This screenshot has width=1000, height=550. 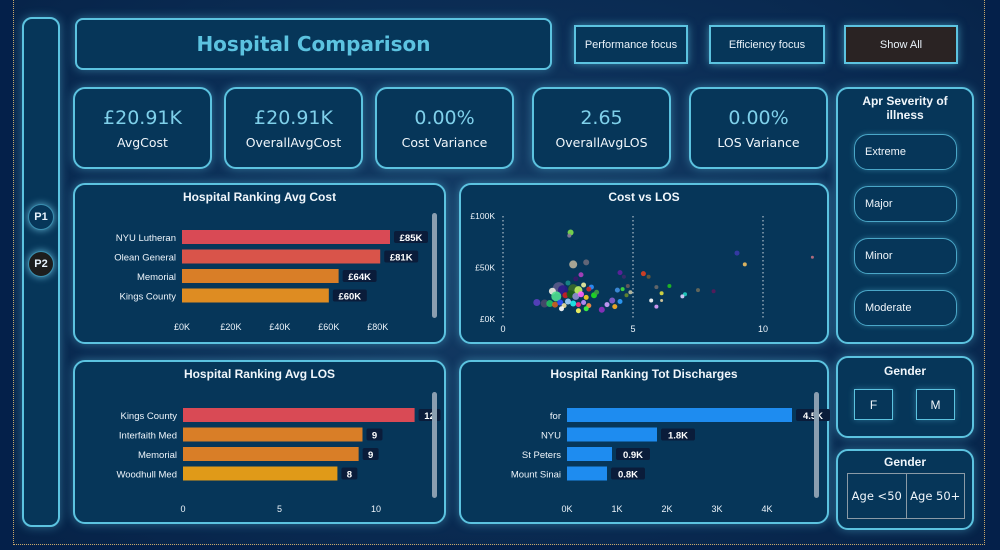 I want to click on category-label: Woodhull Med, so click(x=146, y=475).